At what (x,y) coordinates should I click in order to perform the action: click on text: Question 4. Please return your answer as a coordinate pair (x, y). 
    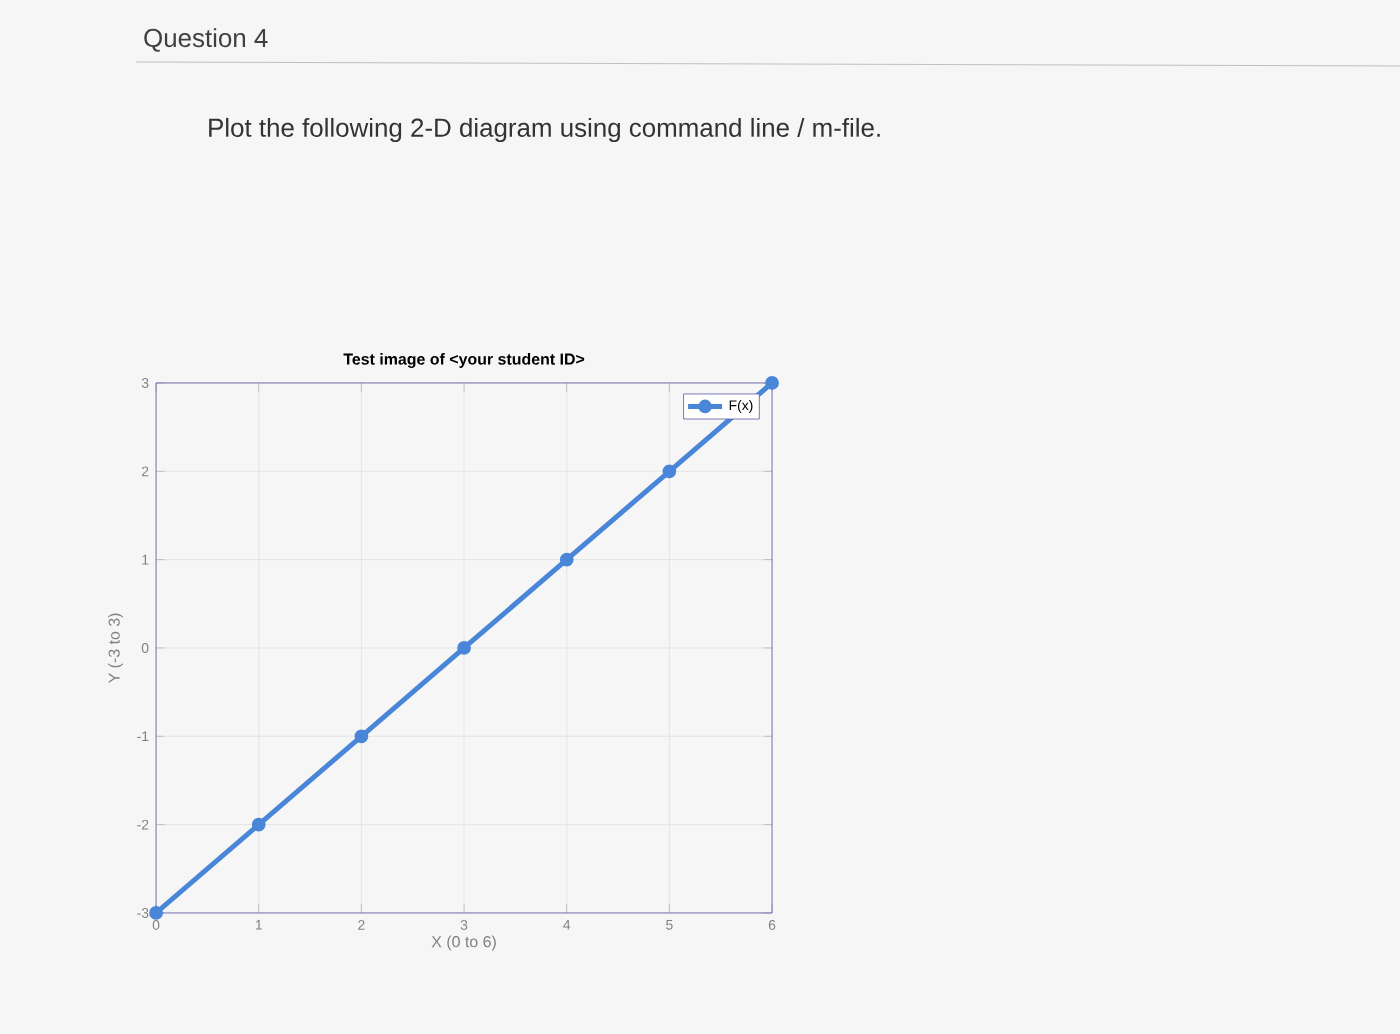
    Looking at the image, I should click on (206, 40).